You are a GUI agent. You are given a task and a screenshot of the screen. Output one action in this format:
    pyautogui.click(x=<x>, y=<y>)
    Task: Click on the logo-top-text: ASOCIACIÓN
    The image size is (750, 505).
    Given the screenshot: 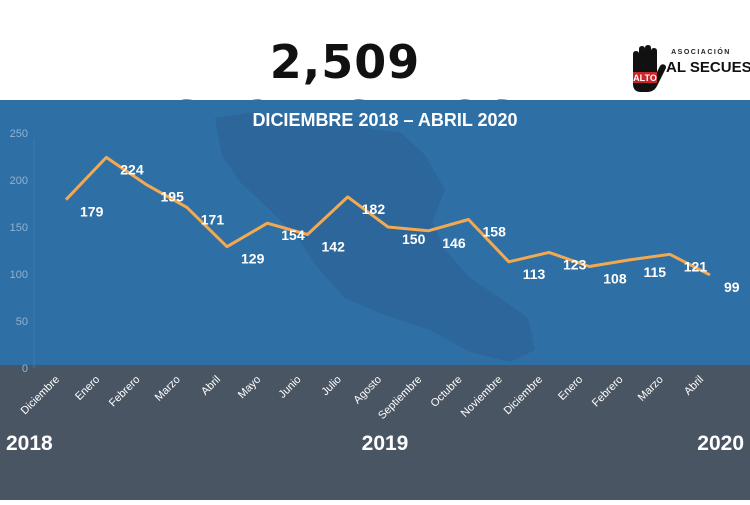 What is the action you would take?
    pyautogui.click(x=701, y=52)
    